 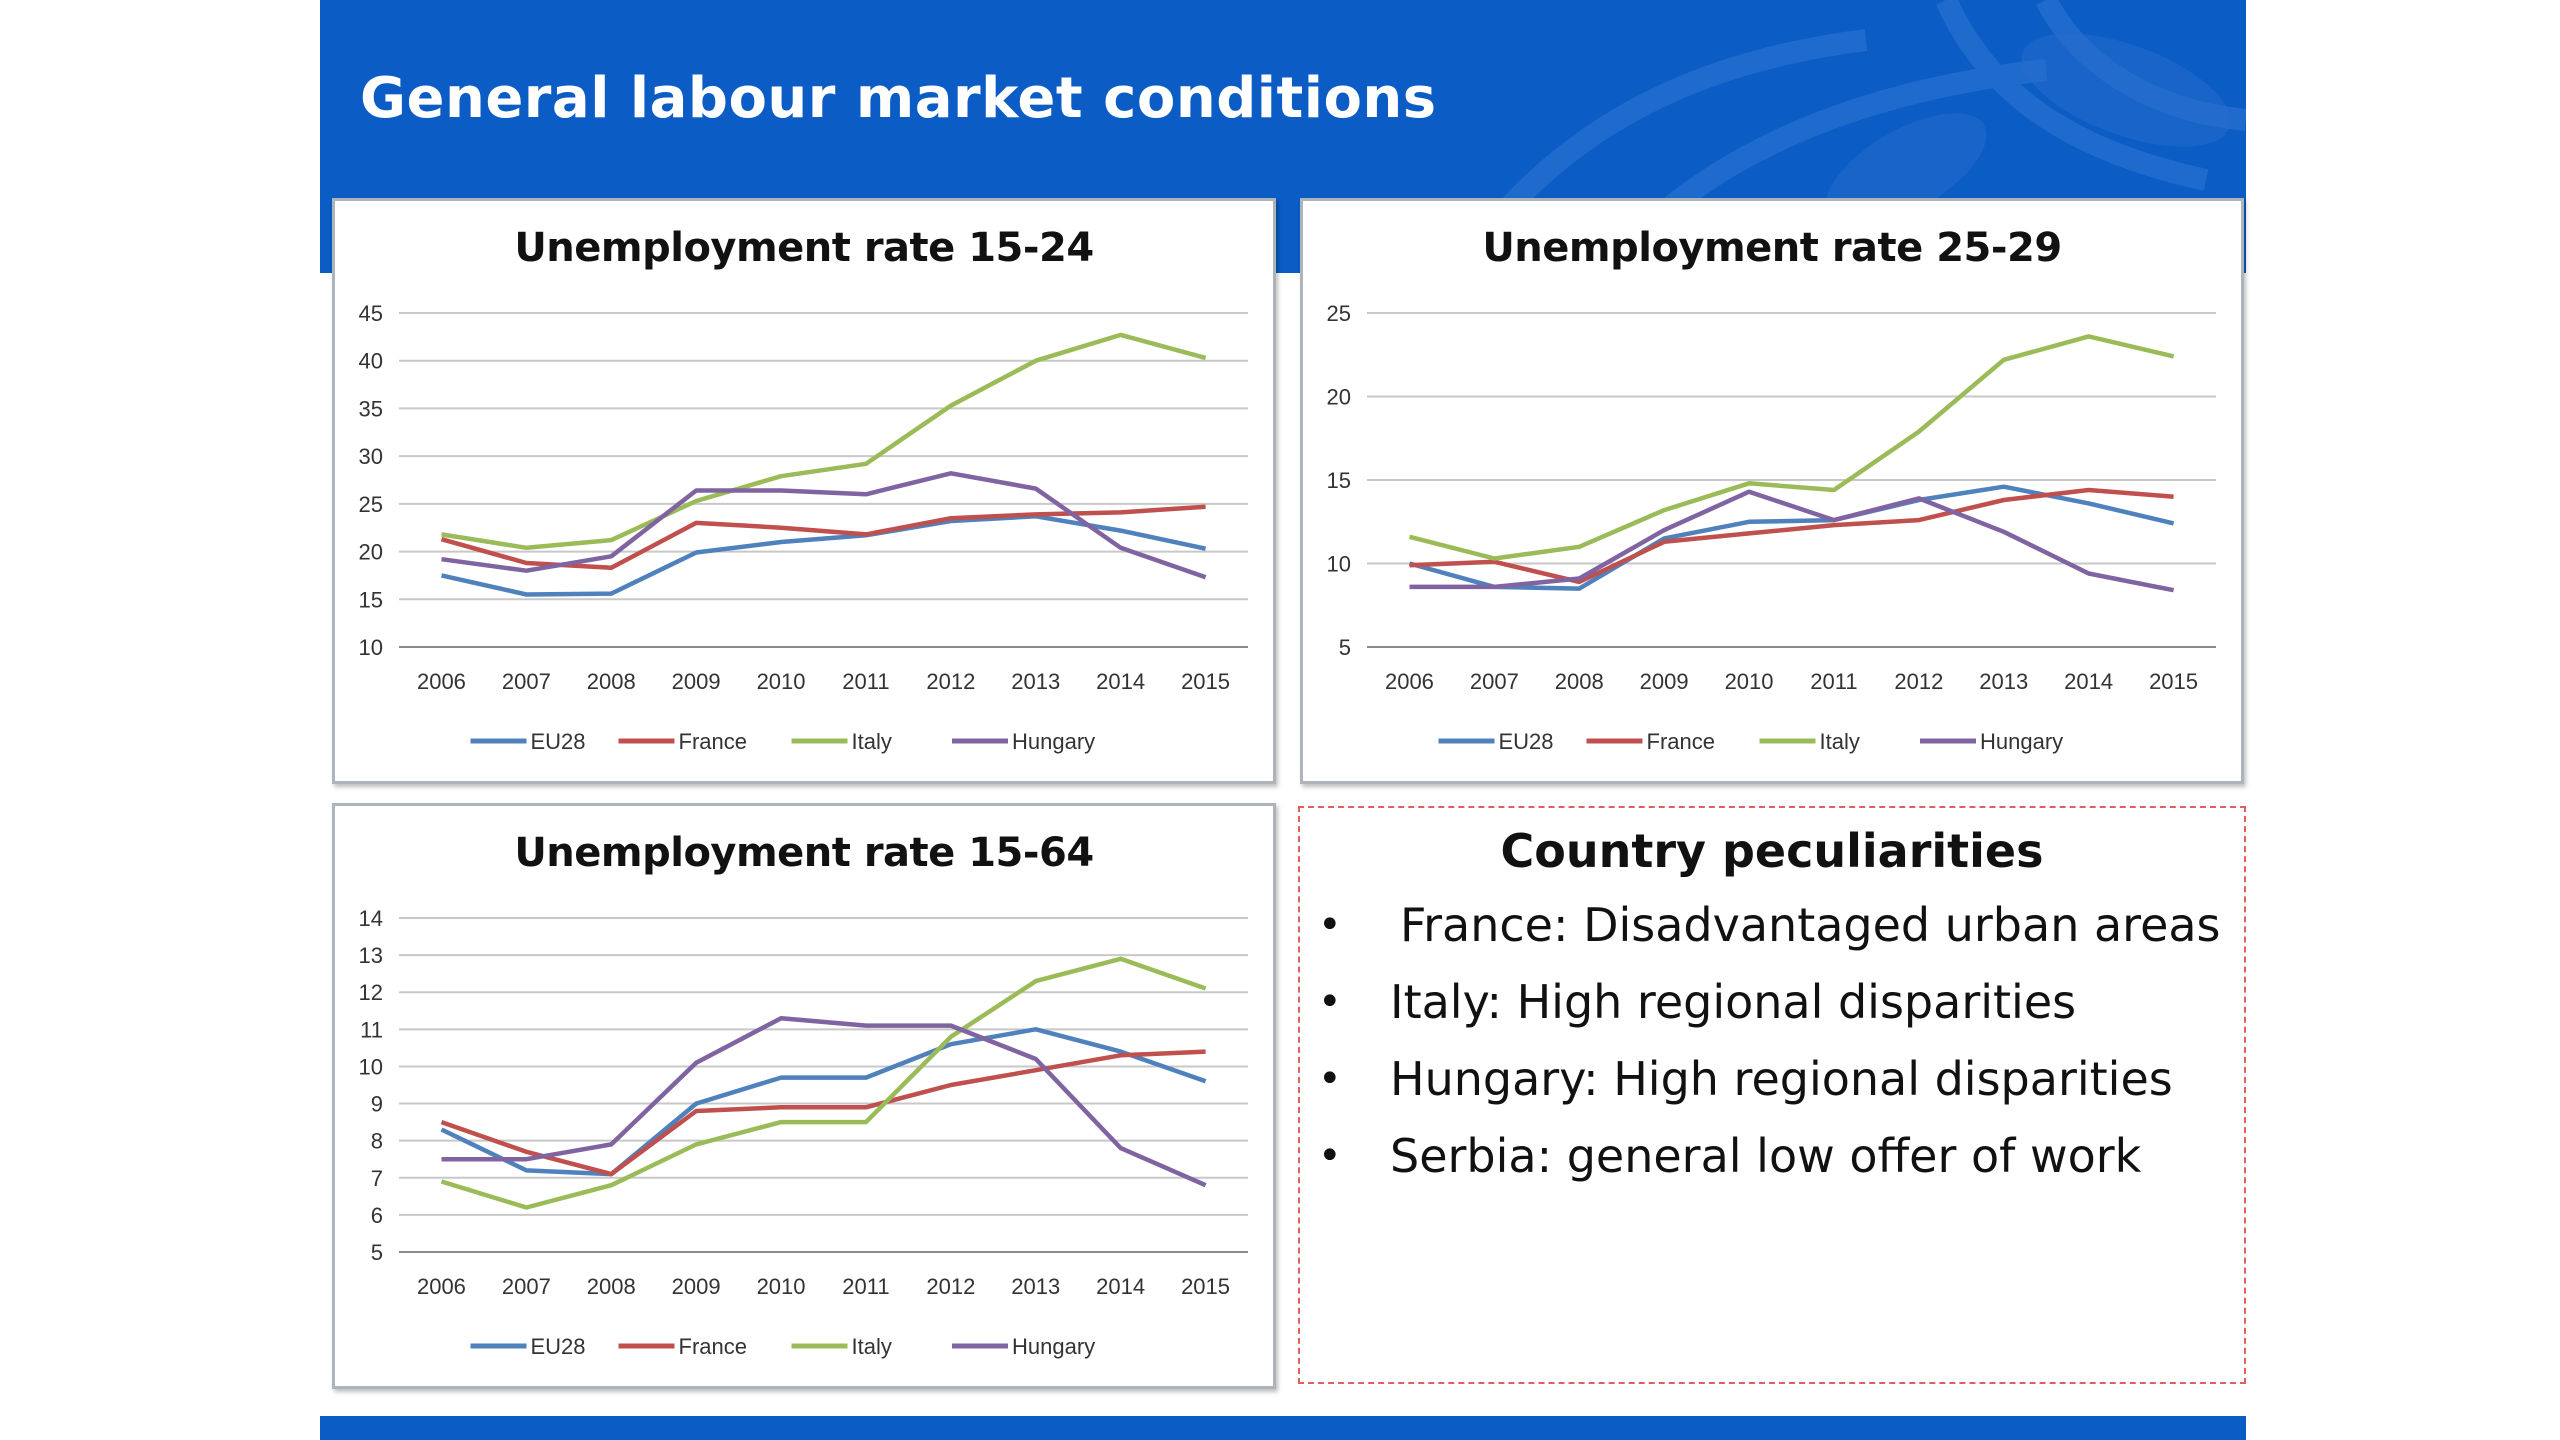 What do you see at coordinates (1772, 851) in the screenshot?
I see `info-title: Country peculiarities` at bounding box center [1772, 851].